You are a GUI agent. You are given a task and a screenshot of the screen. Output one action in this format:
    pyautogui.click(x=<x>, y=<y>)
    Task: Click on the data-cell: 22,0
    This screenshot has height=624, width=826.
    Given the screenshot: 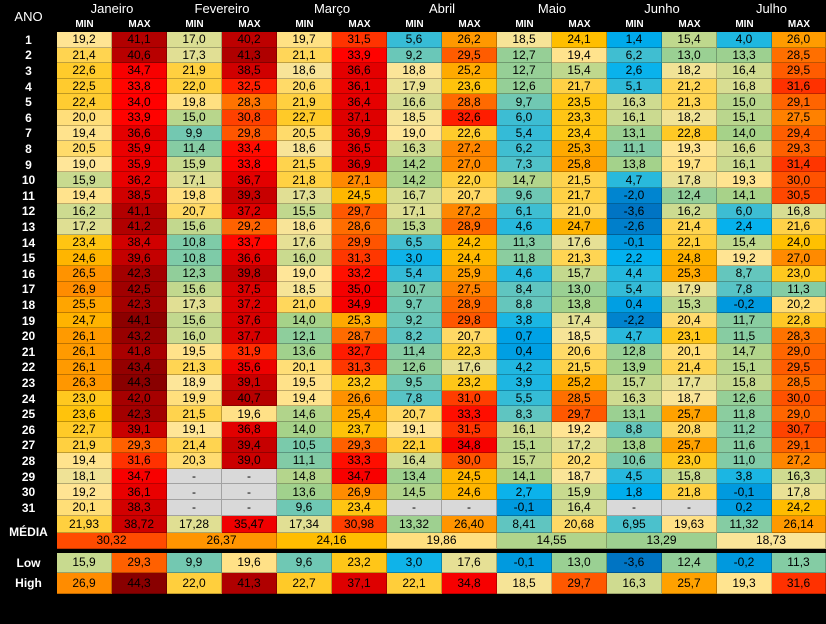 What is the action you would take?
    pyautogui.click(x=469, y=180)
    